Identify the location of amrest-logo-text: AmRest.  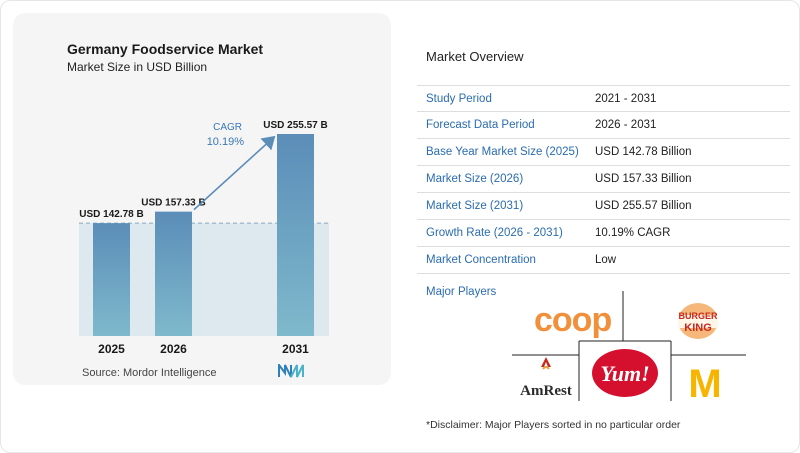
(546, 391).